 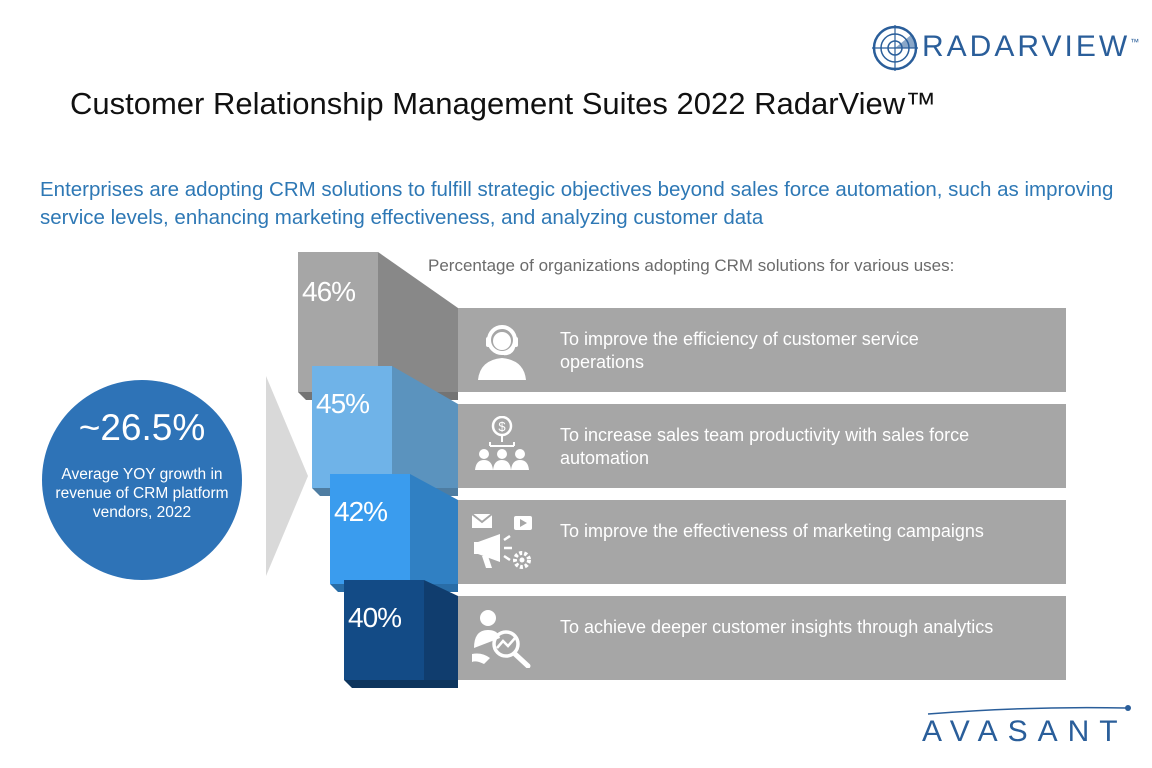 What do you see at coordinates (502, 350) in the screenshot?
I see `headset-agent-icon` at bounding box center [502, 350].